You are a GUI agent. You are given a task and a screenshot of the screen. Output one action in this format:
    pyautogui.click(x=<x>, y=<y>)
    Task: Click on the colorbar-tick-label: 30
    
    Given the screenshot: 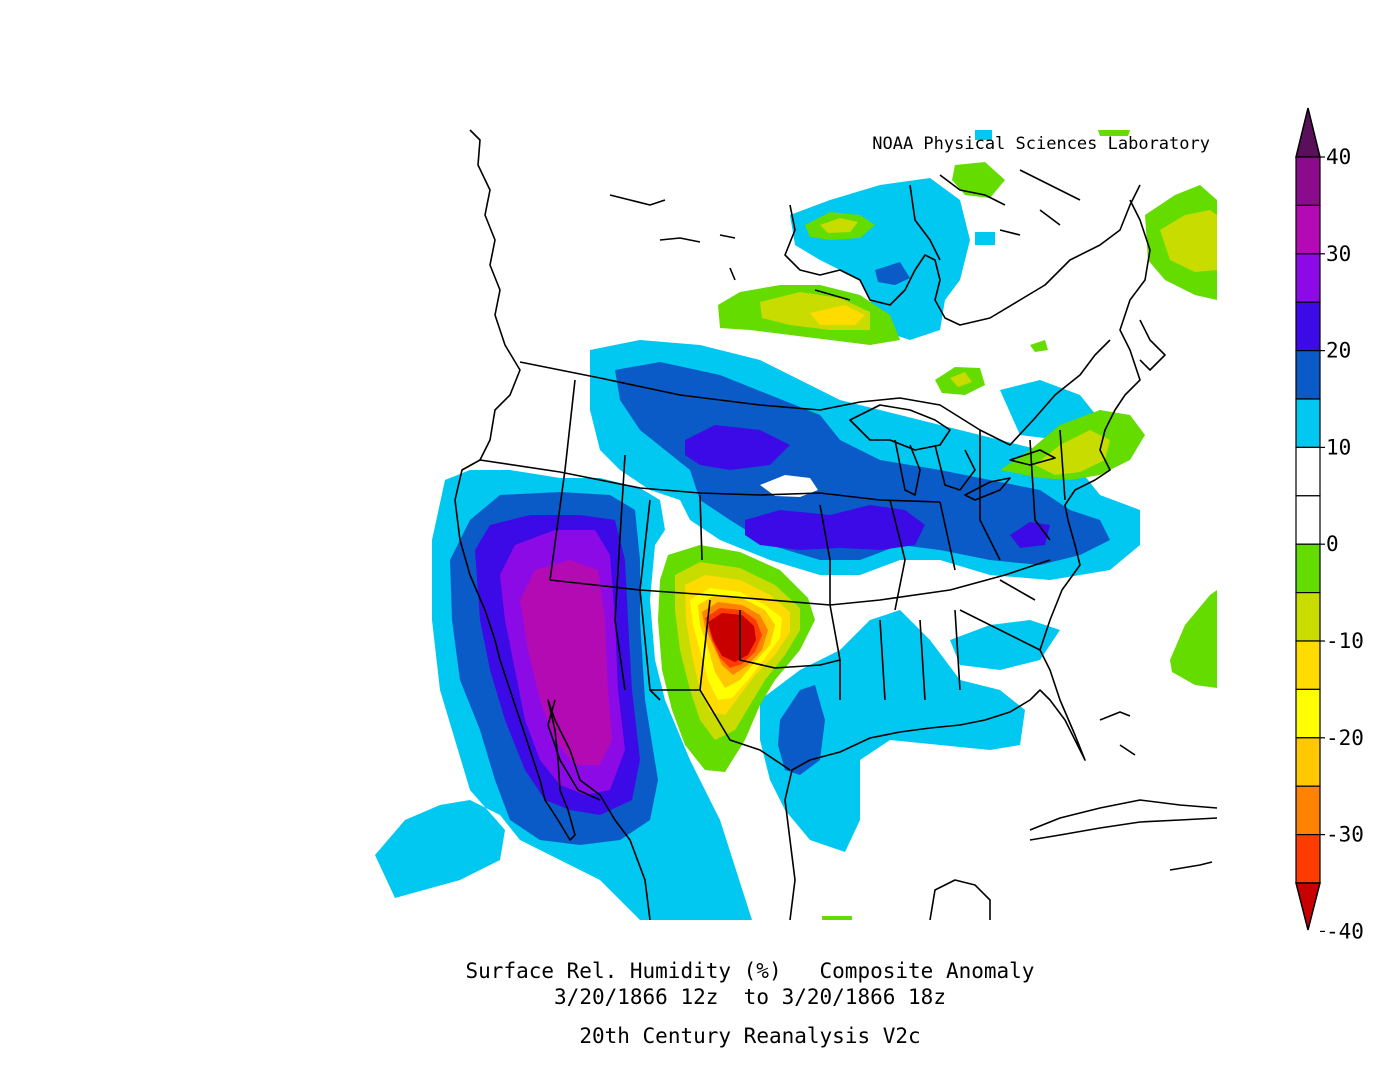 What is the action you would take?
    pyautogui.click(x=1338, y=254)
    